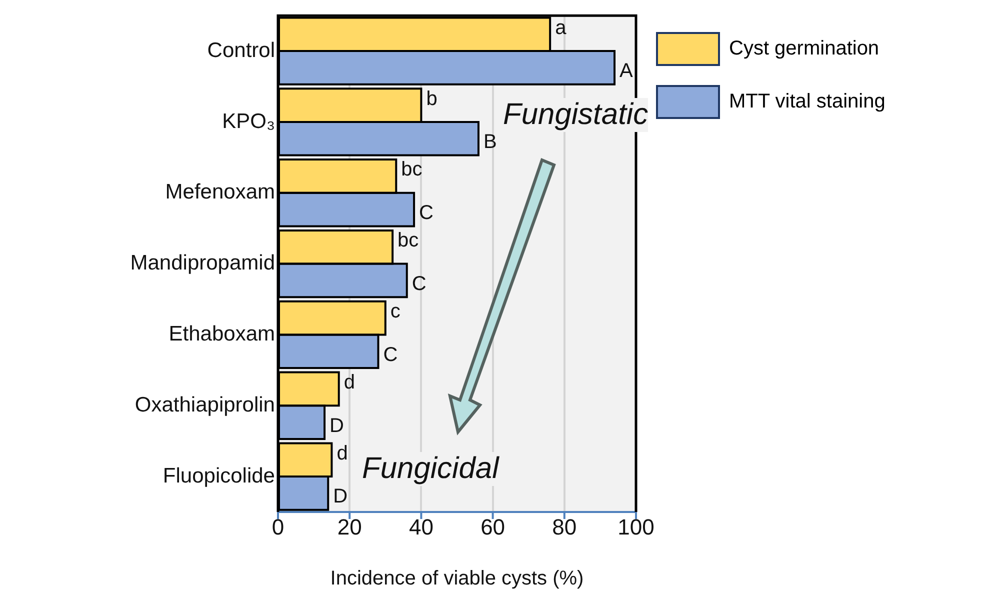 The width and height of the screenshot is (984, 591). I want to click on x-axis-title: Incidence of viable cysts (%), so click(457, 579).